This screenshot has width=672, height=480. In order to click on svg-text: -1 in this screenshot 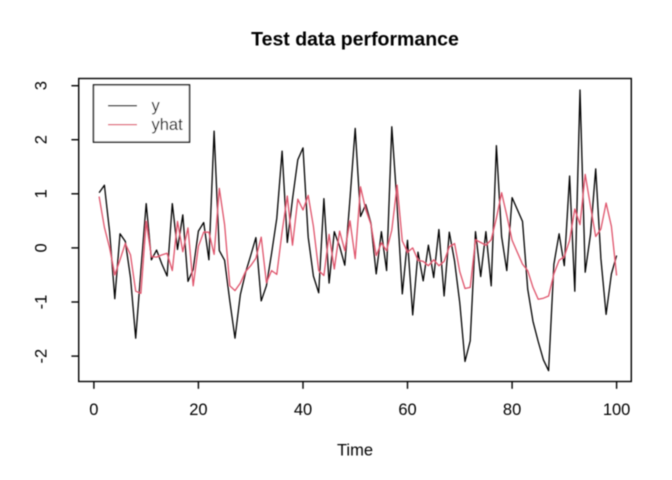, I will do `click(42, 302)`.